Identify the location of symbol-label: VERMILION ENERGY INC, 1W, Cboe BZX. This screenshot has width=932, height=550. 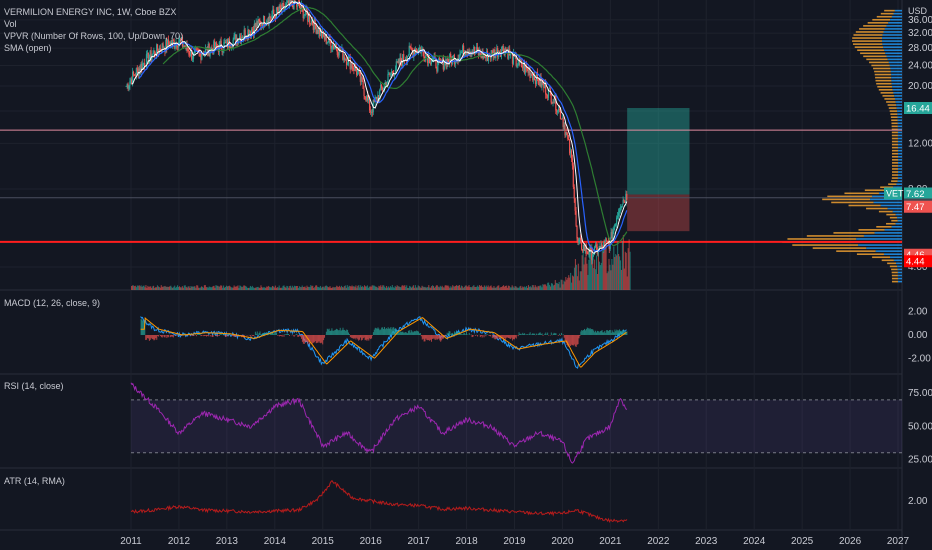
(90, 12).